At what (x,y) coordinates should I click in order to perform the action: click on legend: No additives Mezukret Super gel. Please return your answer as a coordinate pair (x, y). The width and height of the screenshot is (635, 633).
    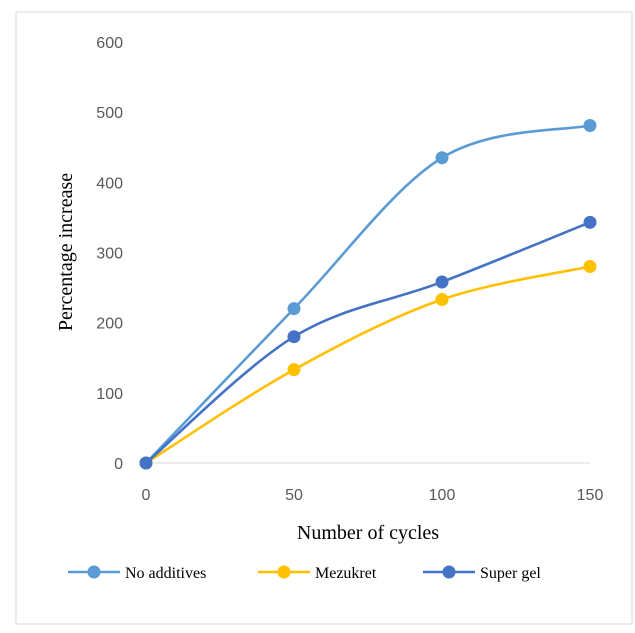
    Looking at the image, I should click on (304, 573).